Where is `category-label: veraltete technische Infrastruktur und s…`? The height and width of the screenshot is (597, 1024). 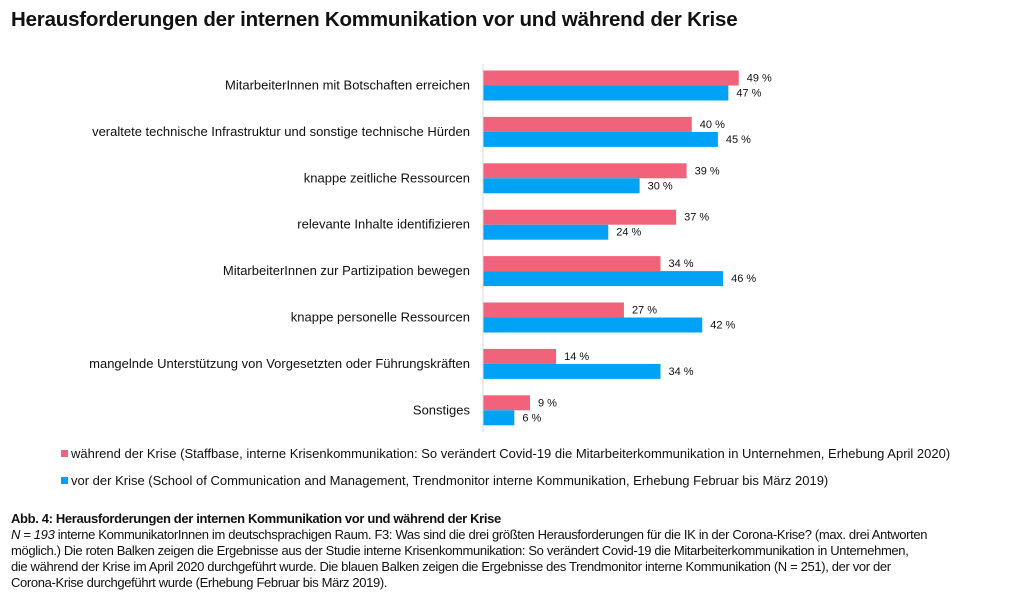 category-label: veraltete technische Infrastruktur und s… is located at coordinates (281, 131).